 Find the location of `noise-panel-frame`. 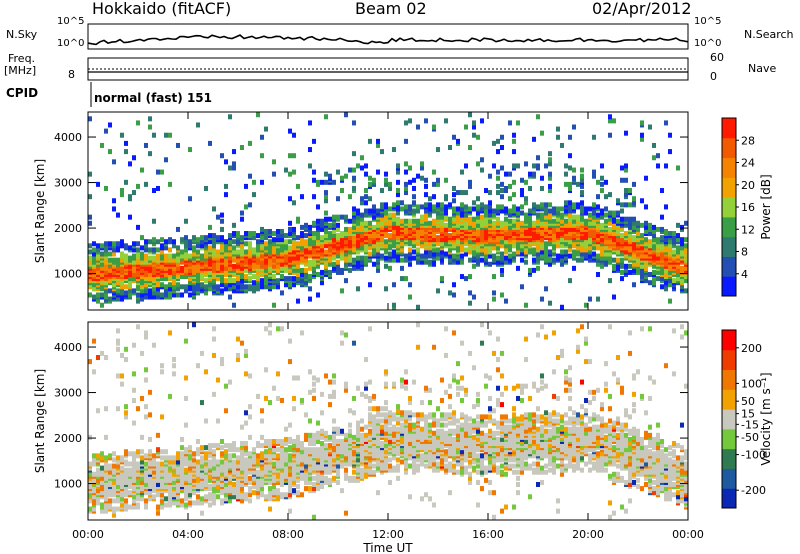

noise-panel-frame is located at coordinates (388, 36).